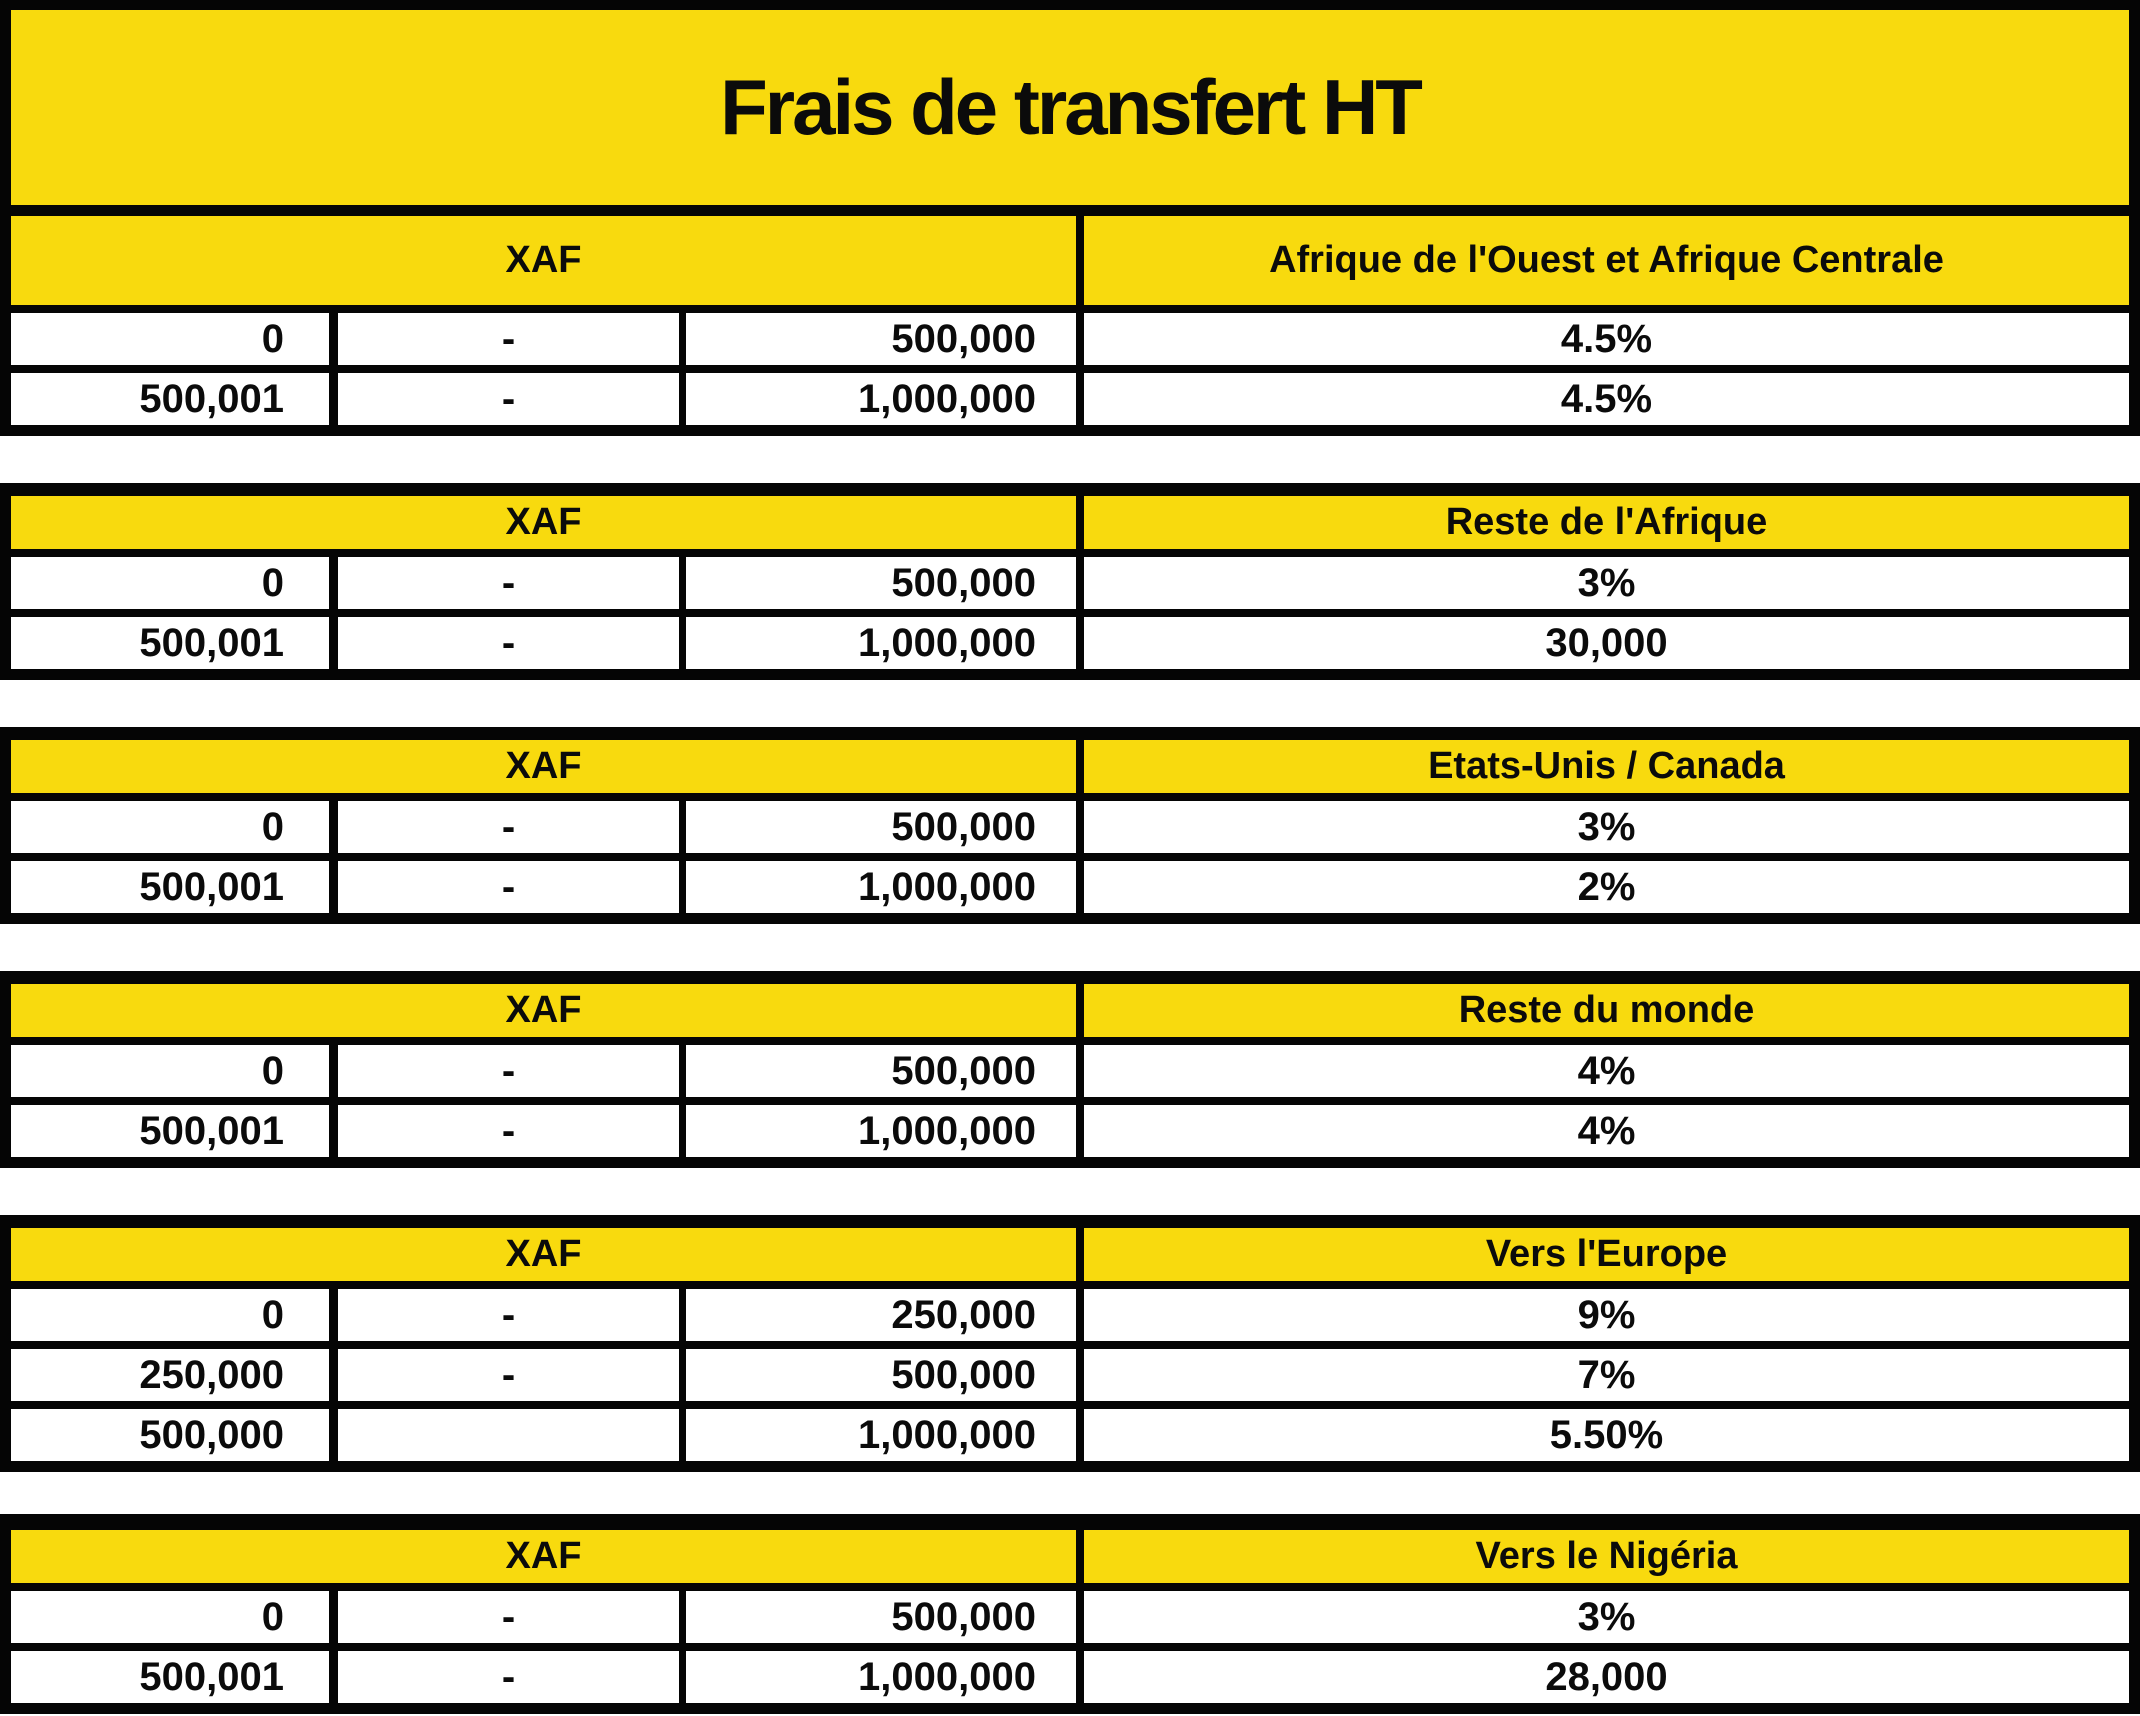  I want to click on section-header: XAF Etats-Unis / Canada, so click(1070, 766).